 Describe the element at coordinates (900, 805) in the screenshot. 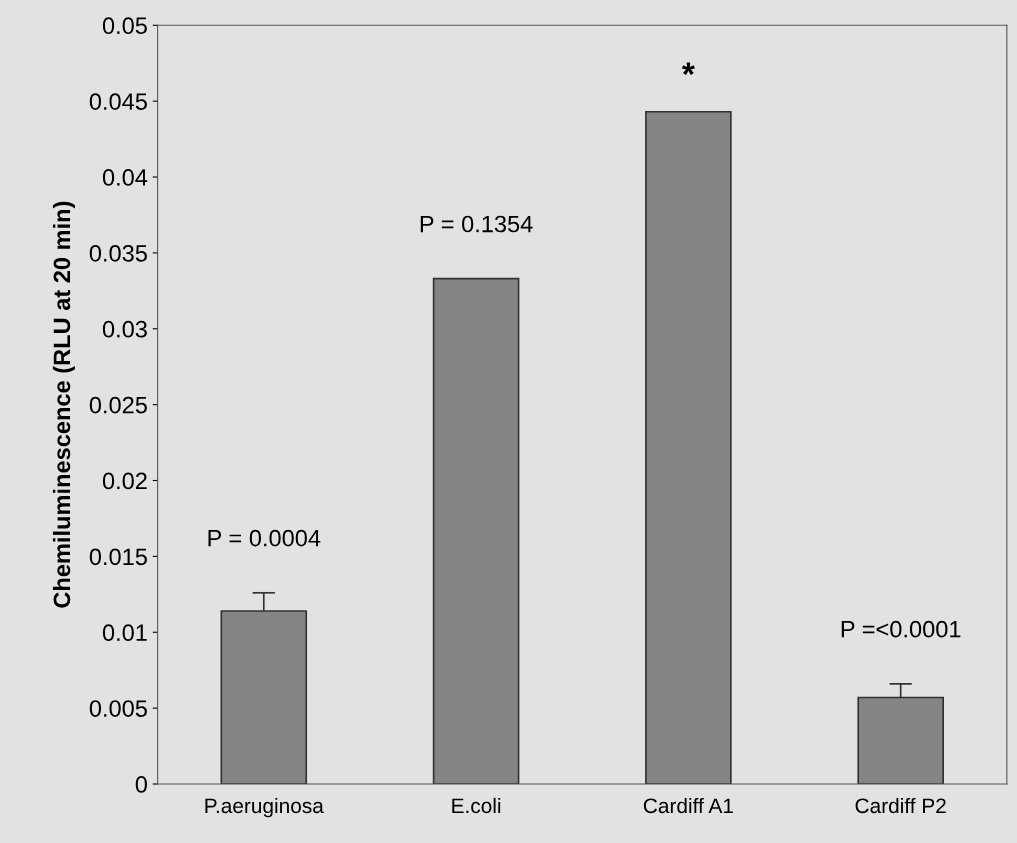

I see `x-tick-label: Cardiff P2` at that location.